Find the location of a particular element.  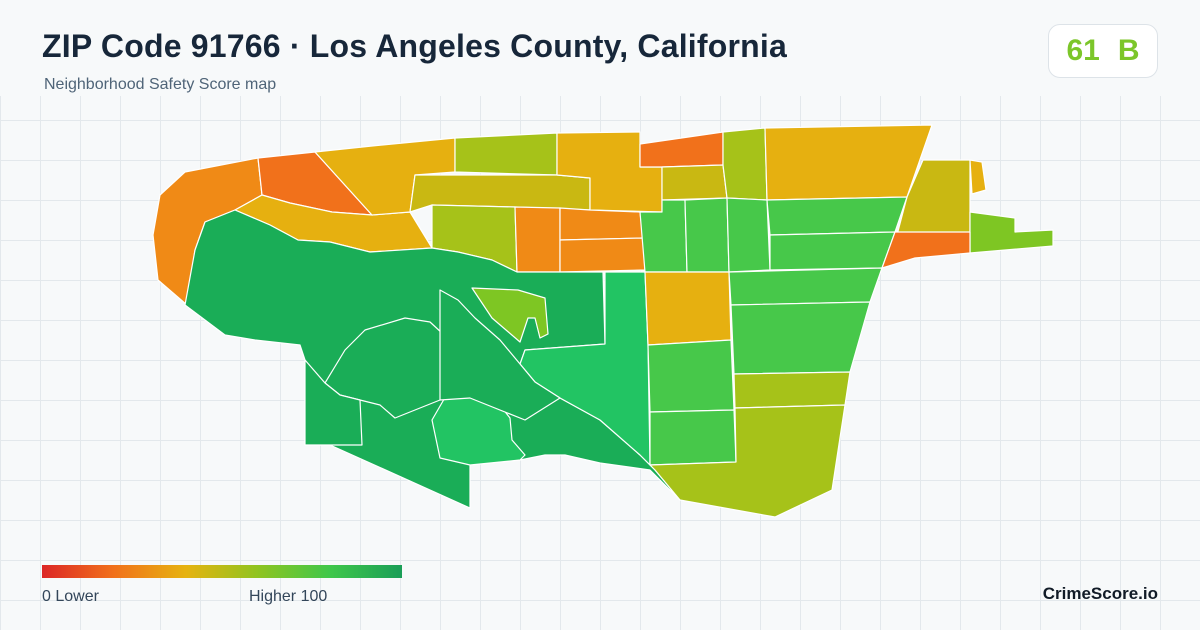

brand-logo-text: CrimeScore.io is located at coordinates (1100, 593).